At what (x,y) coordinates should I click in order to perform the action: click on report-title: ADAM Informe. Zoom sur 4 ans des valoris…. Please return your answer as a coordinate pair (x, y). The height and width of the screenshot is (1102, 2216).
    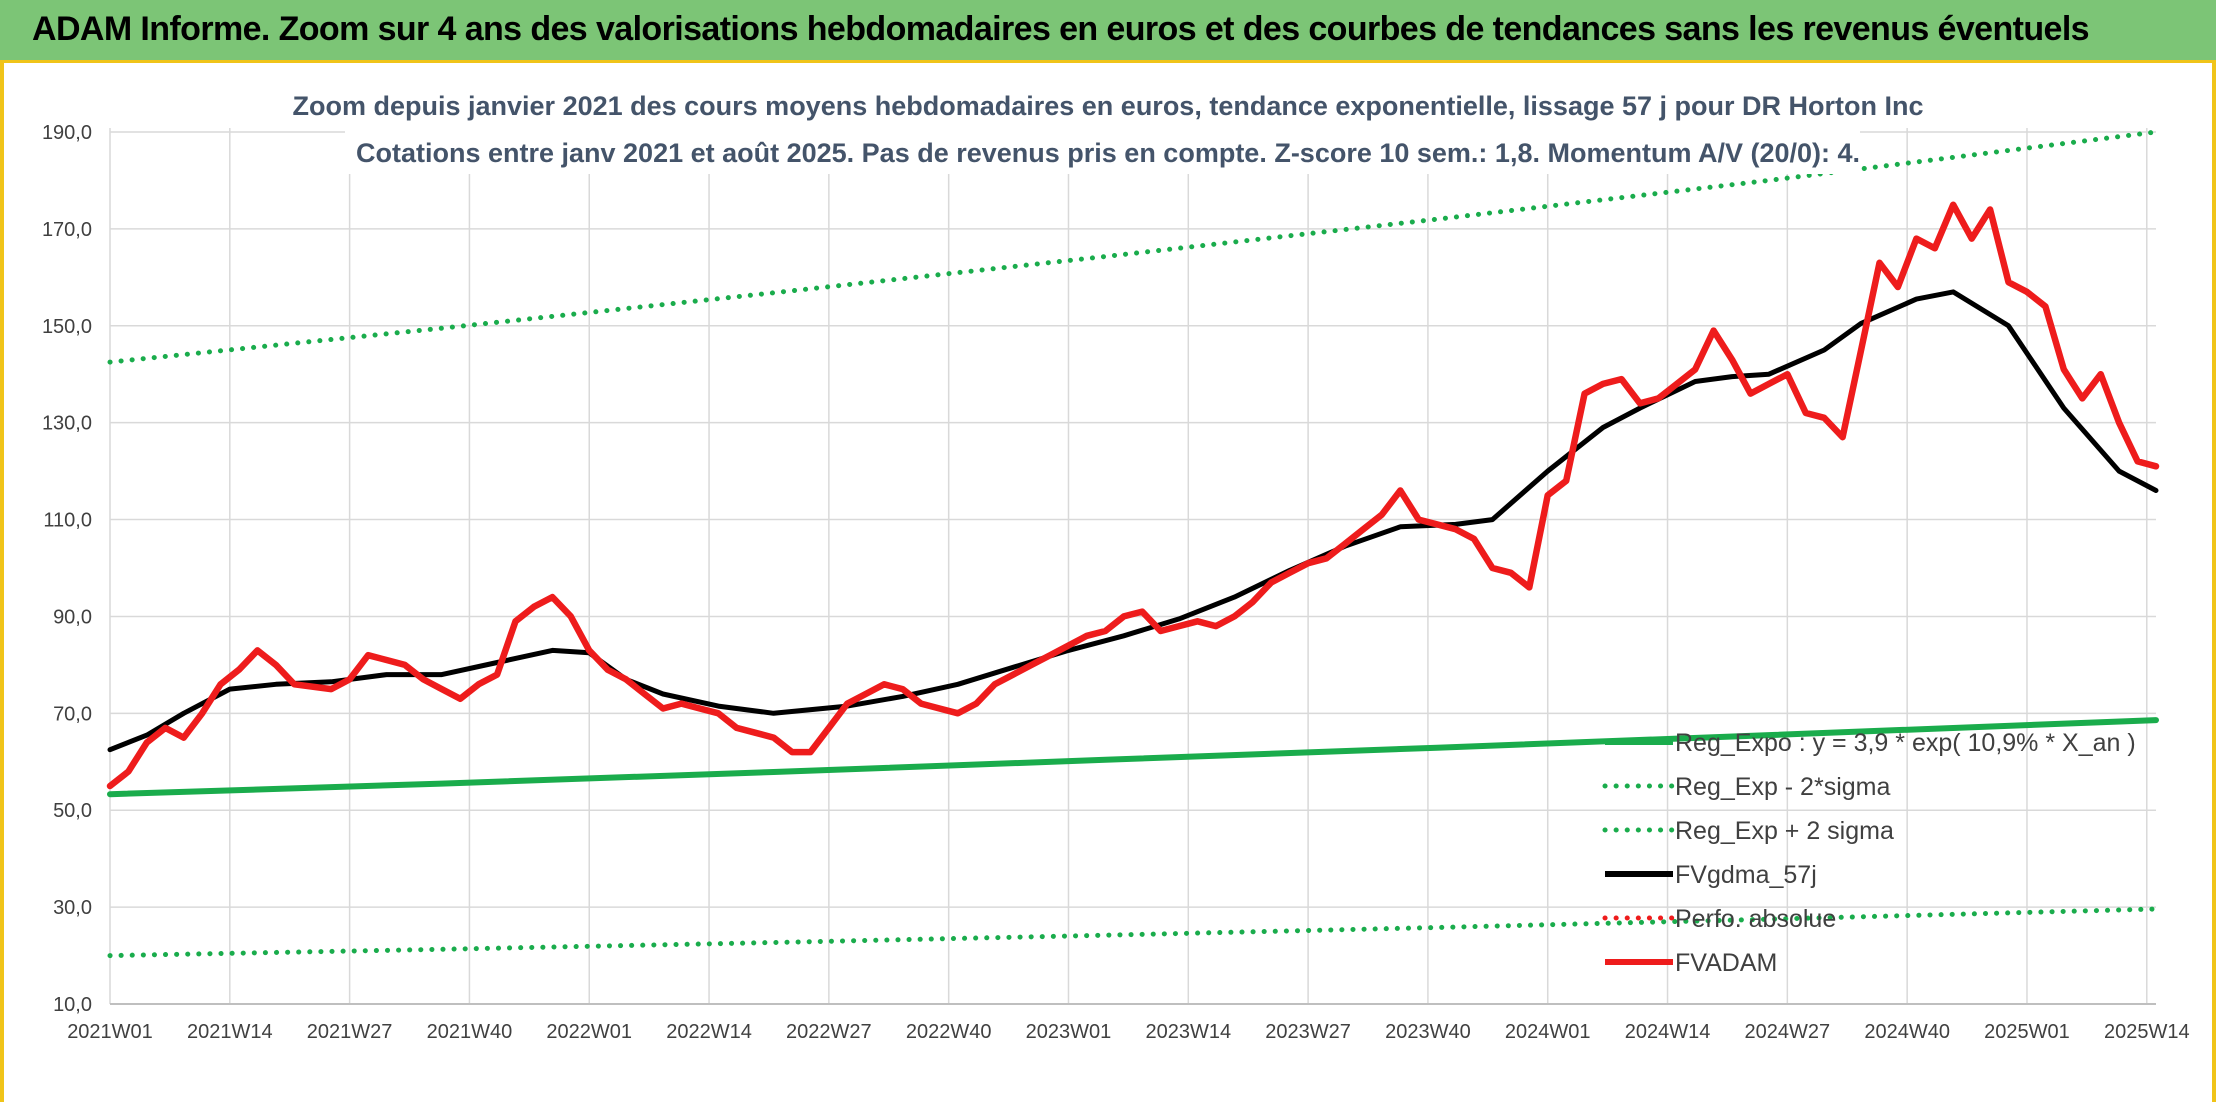
    Looking at the image, I should click on (1061, 29).